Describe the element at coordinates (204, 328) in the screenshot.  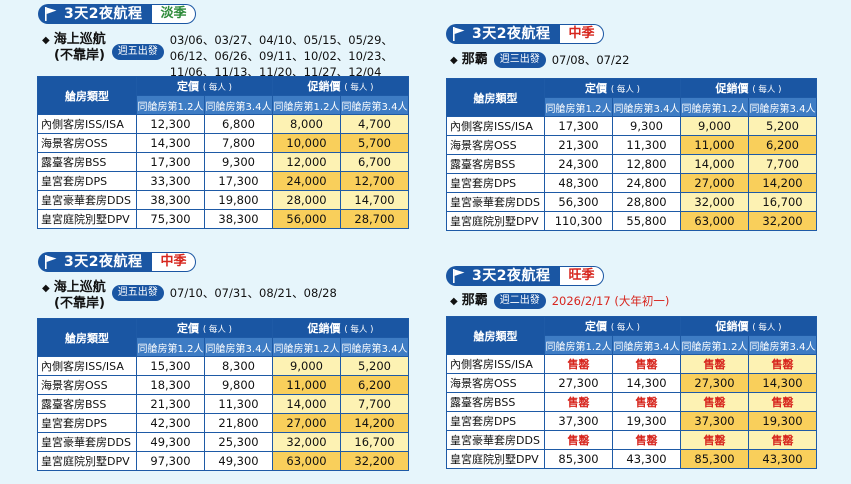
I see `header-fixed-price: 定價 ( 每人 )` at that location.